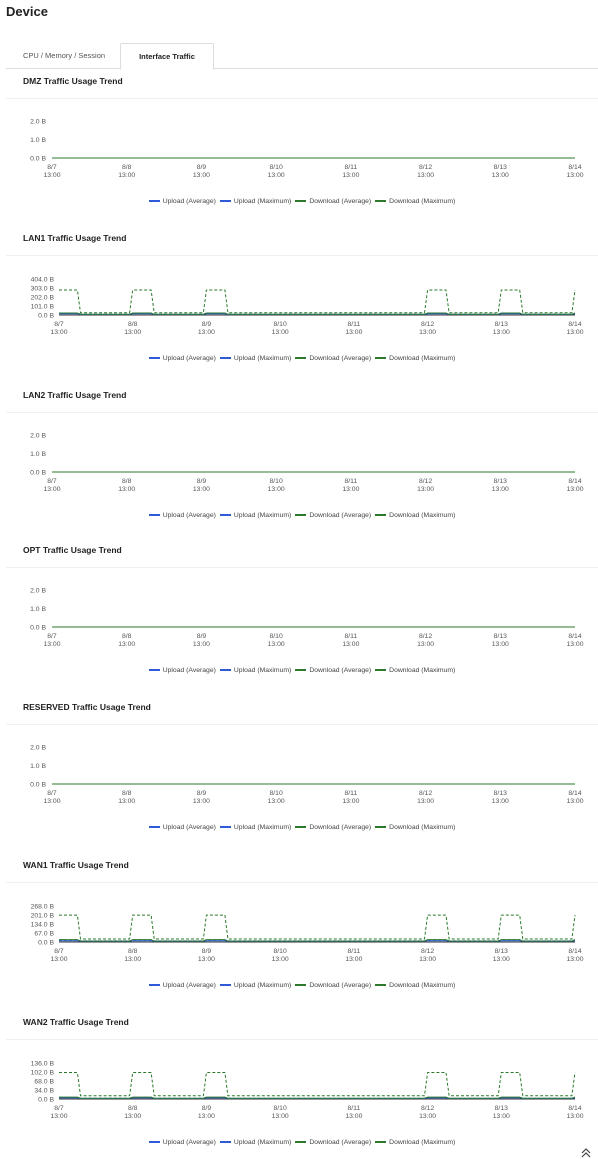  Describe the element at coordinates (302, 412) in the screenshot. I see `panel-divider` at that location.